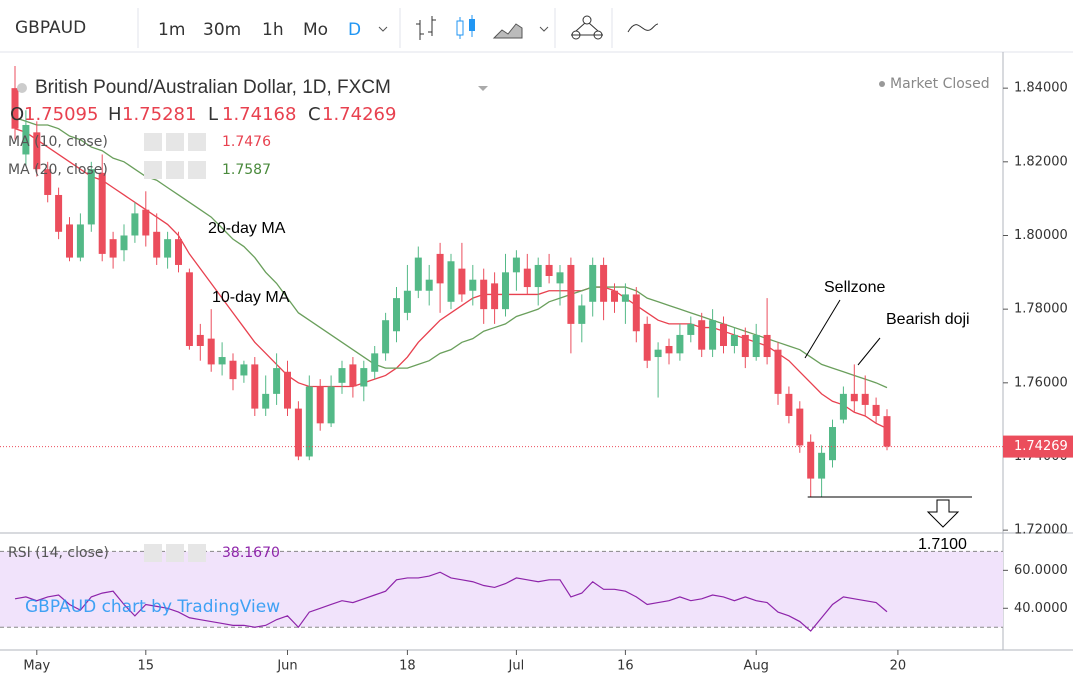 The width and height of the screenshot is (1073, 682). Describe the element at coordinates (273, 30) in the screenshot. I see `interval: 1h` at that location.